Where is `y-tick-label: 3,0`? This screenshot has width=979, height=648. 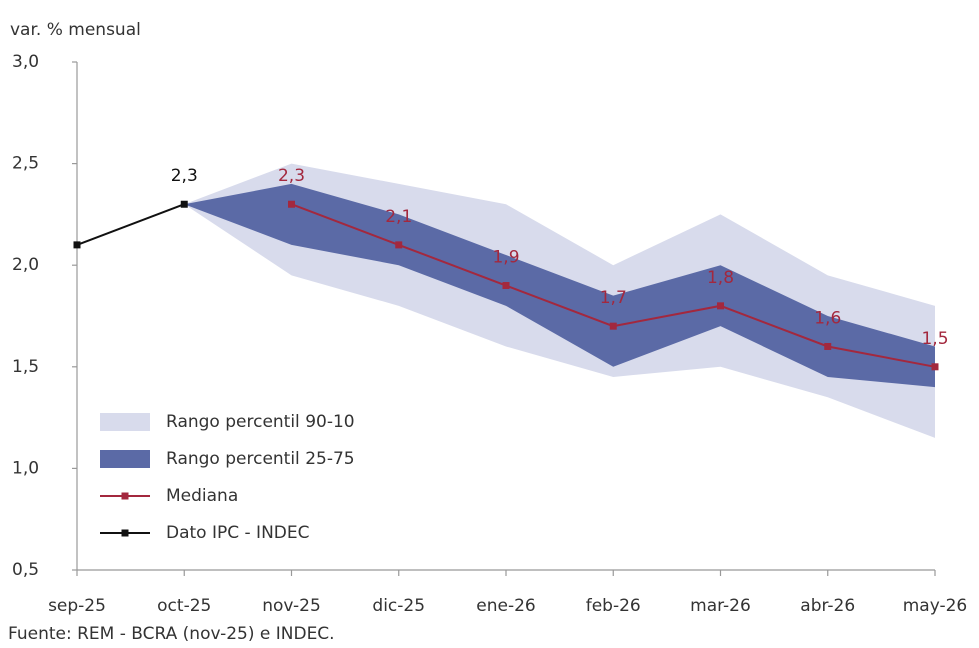
y-tick-label: 3,0 is located at coordinates (25, 62).